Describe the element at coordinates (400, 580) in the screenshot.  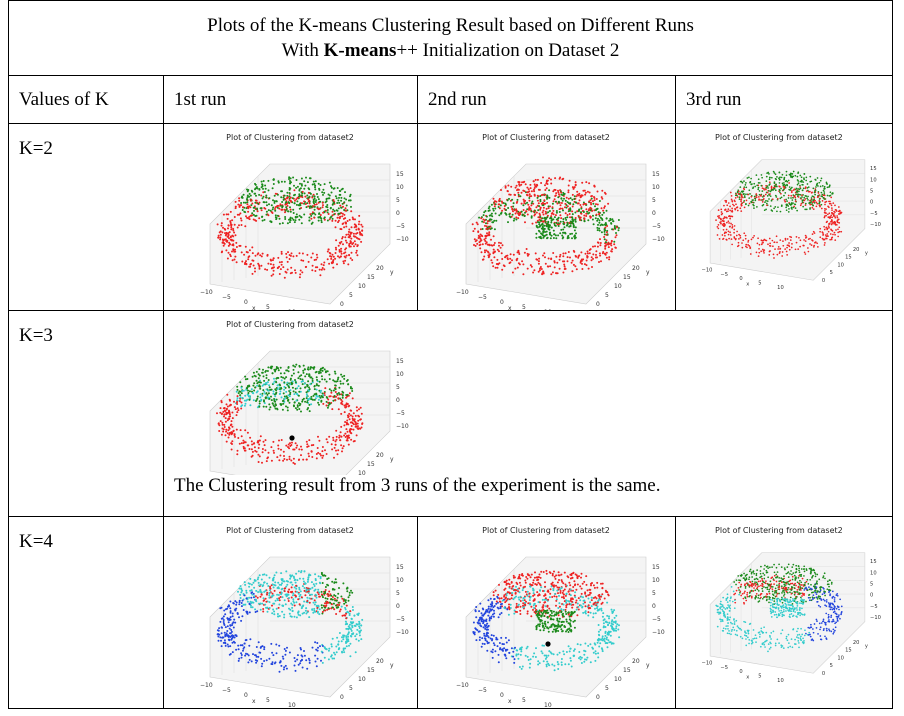
I see `z-tick-label: 10` at that location.